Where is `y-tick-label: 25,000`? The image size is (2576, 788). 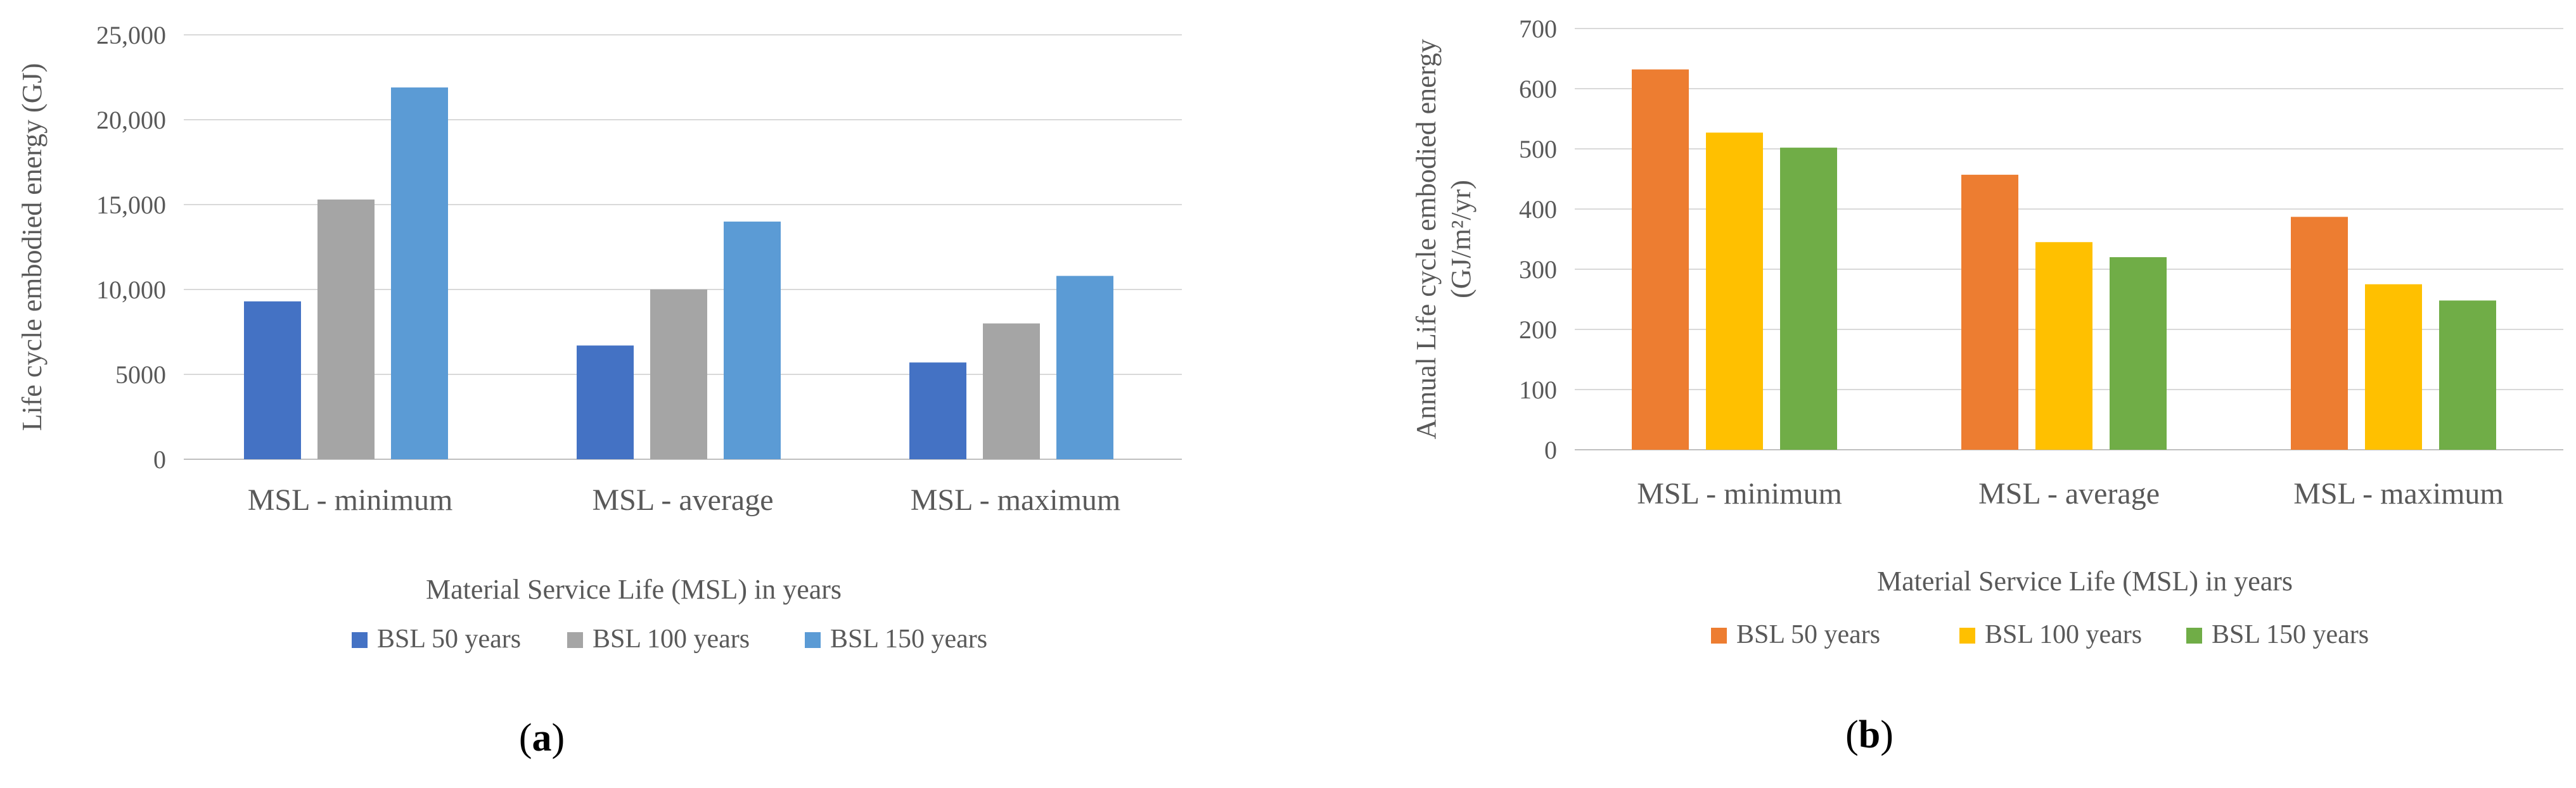 y-tick-label: 25,000 is located at coordinates (131, 35).